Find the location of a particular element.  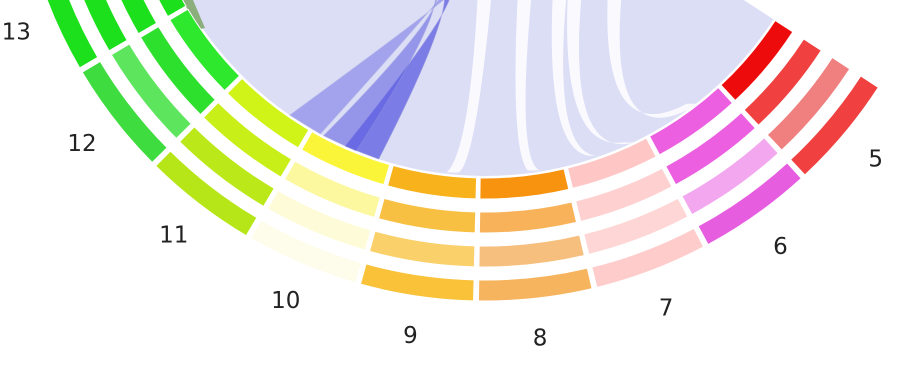

segment-label-12: 12 is located at coordinates (81, 144).